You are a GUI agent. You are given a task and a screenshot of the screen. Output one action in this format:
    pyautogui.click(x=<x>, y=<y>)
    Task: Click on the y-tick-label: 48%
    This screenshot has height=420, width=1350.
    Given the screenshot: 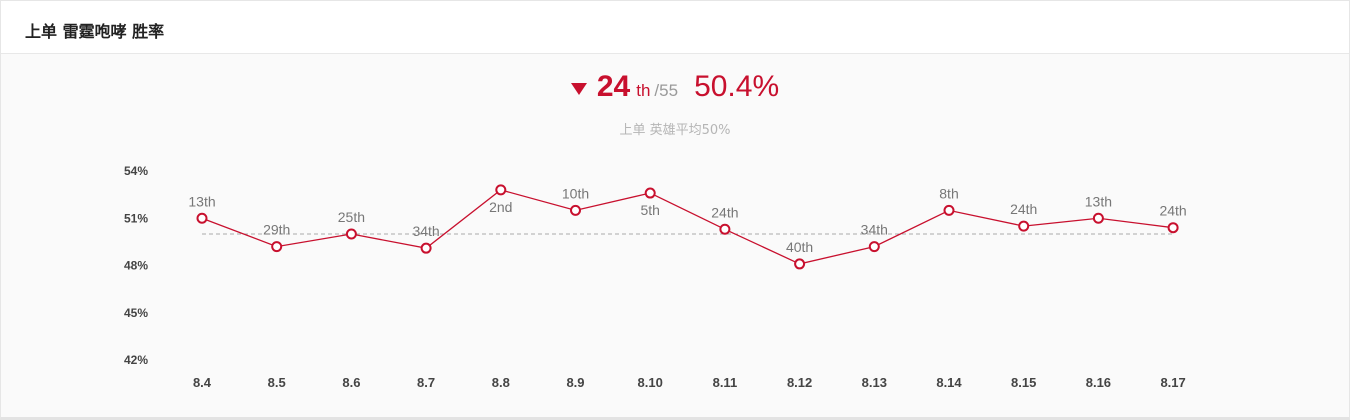 What is the action you would take?
    pyautogui.click(x=136, y=266)
    